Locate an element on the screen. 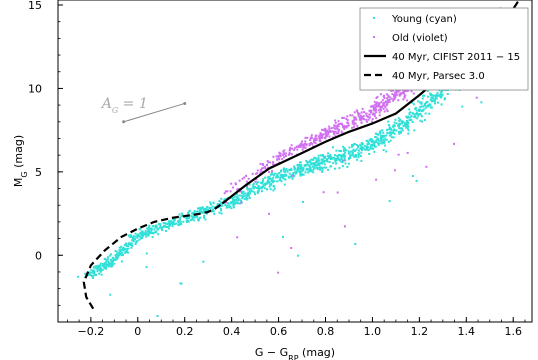 The image size is (538, 360). x-tick-label: 1.0 is located at coordinates (373, 331).